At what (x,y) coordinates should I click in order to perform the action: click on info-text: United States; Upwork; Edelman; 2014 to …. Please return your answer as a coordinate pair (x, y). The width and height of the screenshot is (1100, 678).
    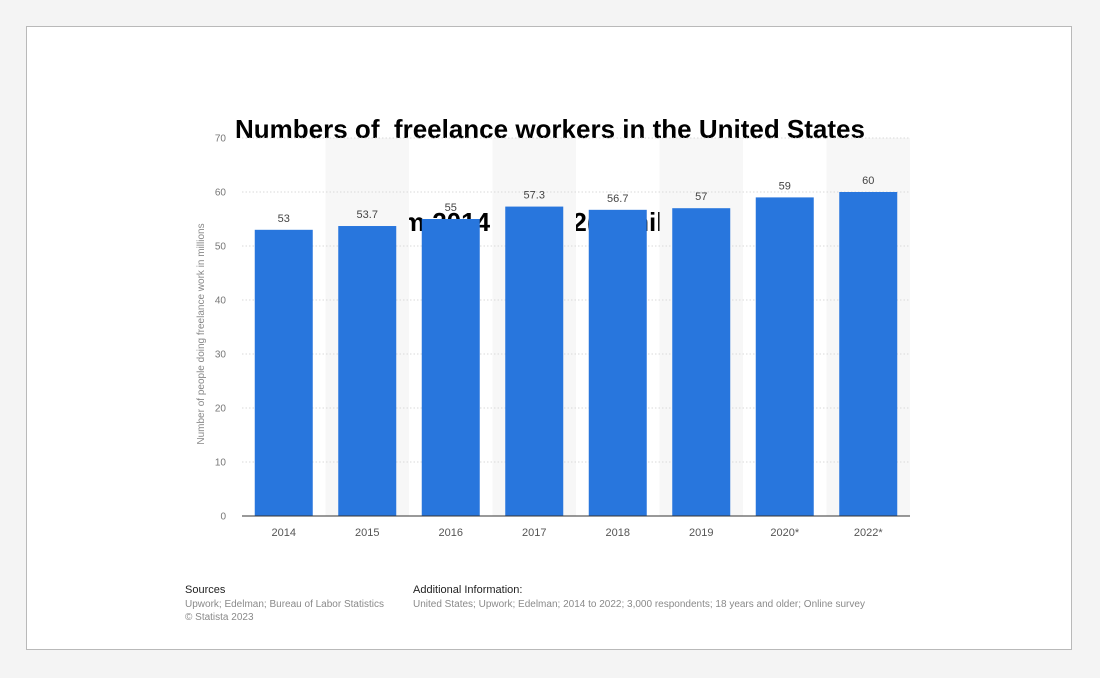
    Looking at the image, I should click on (639, 604).